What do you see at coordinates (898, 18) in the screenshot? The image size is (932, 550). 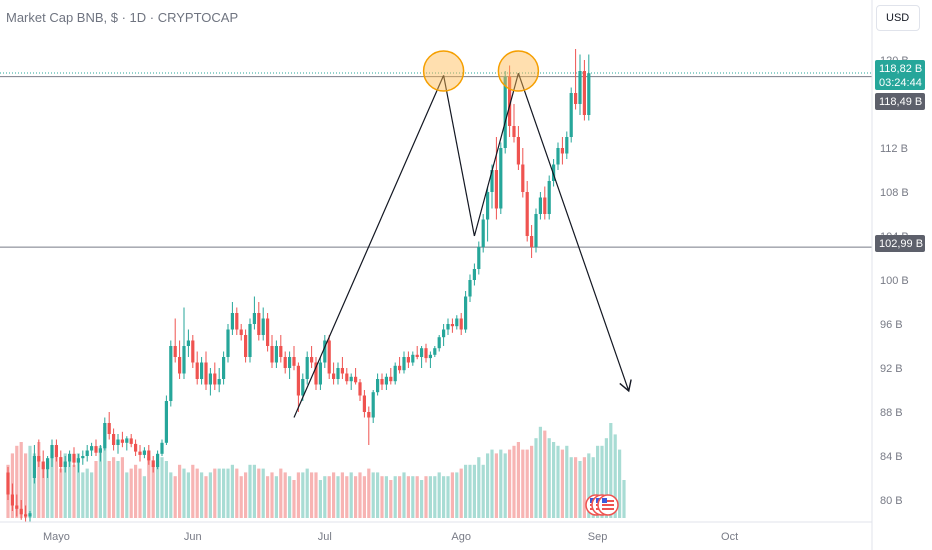 I see `currency-selector-button: USD` at bounding box center [898, 18].